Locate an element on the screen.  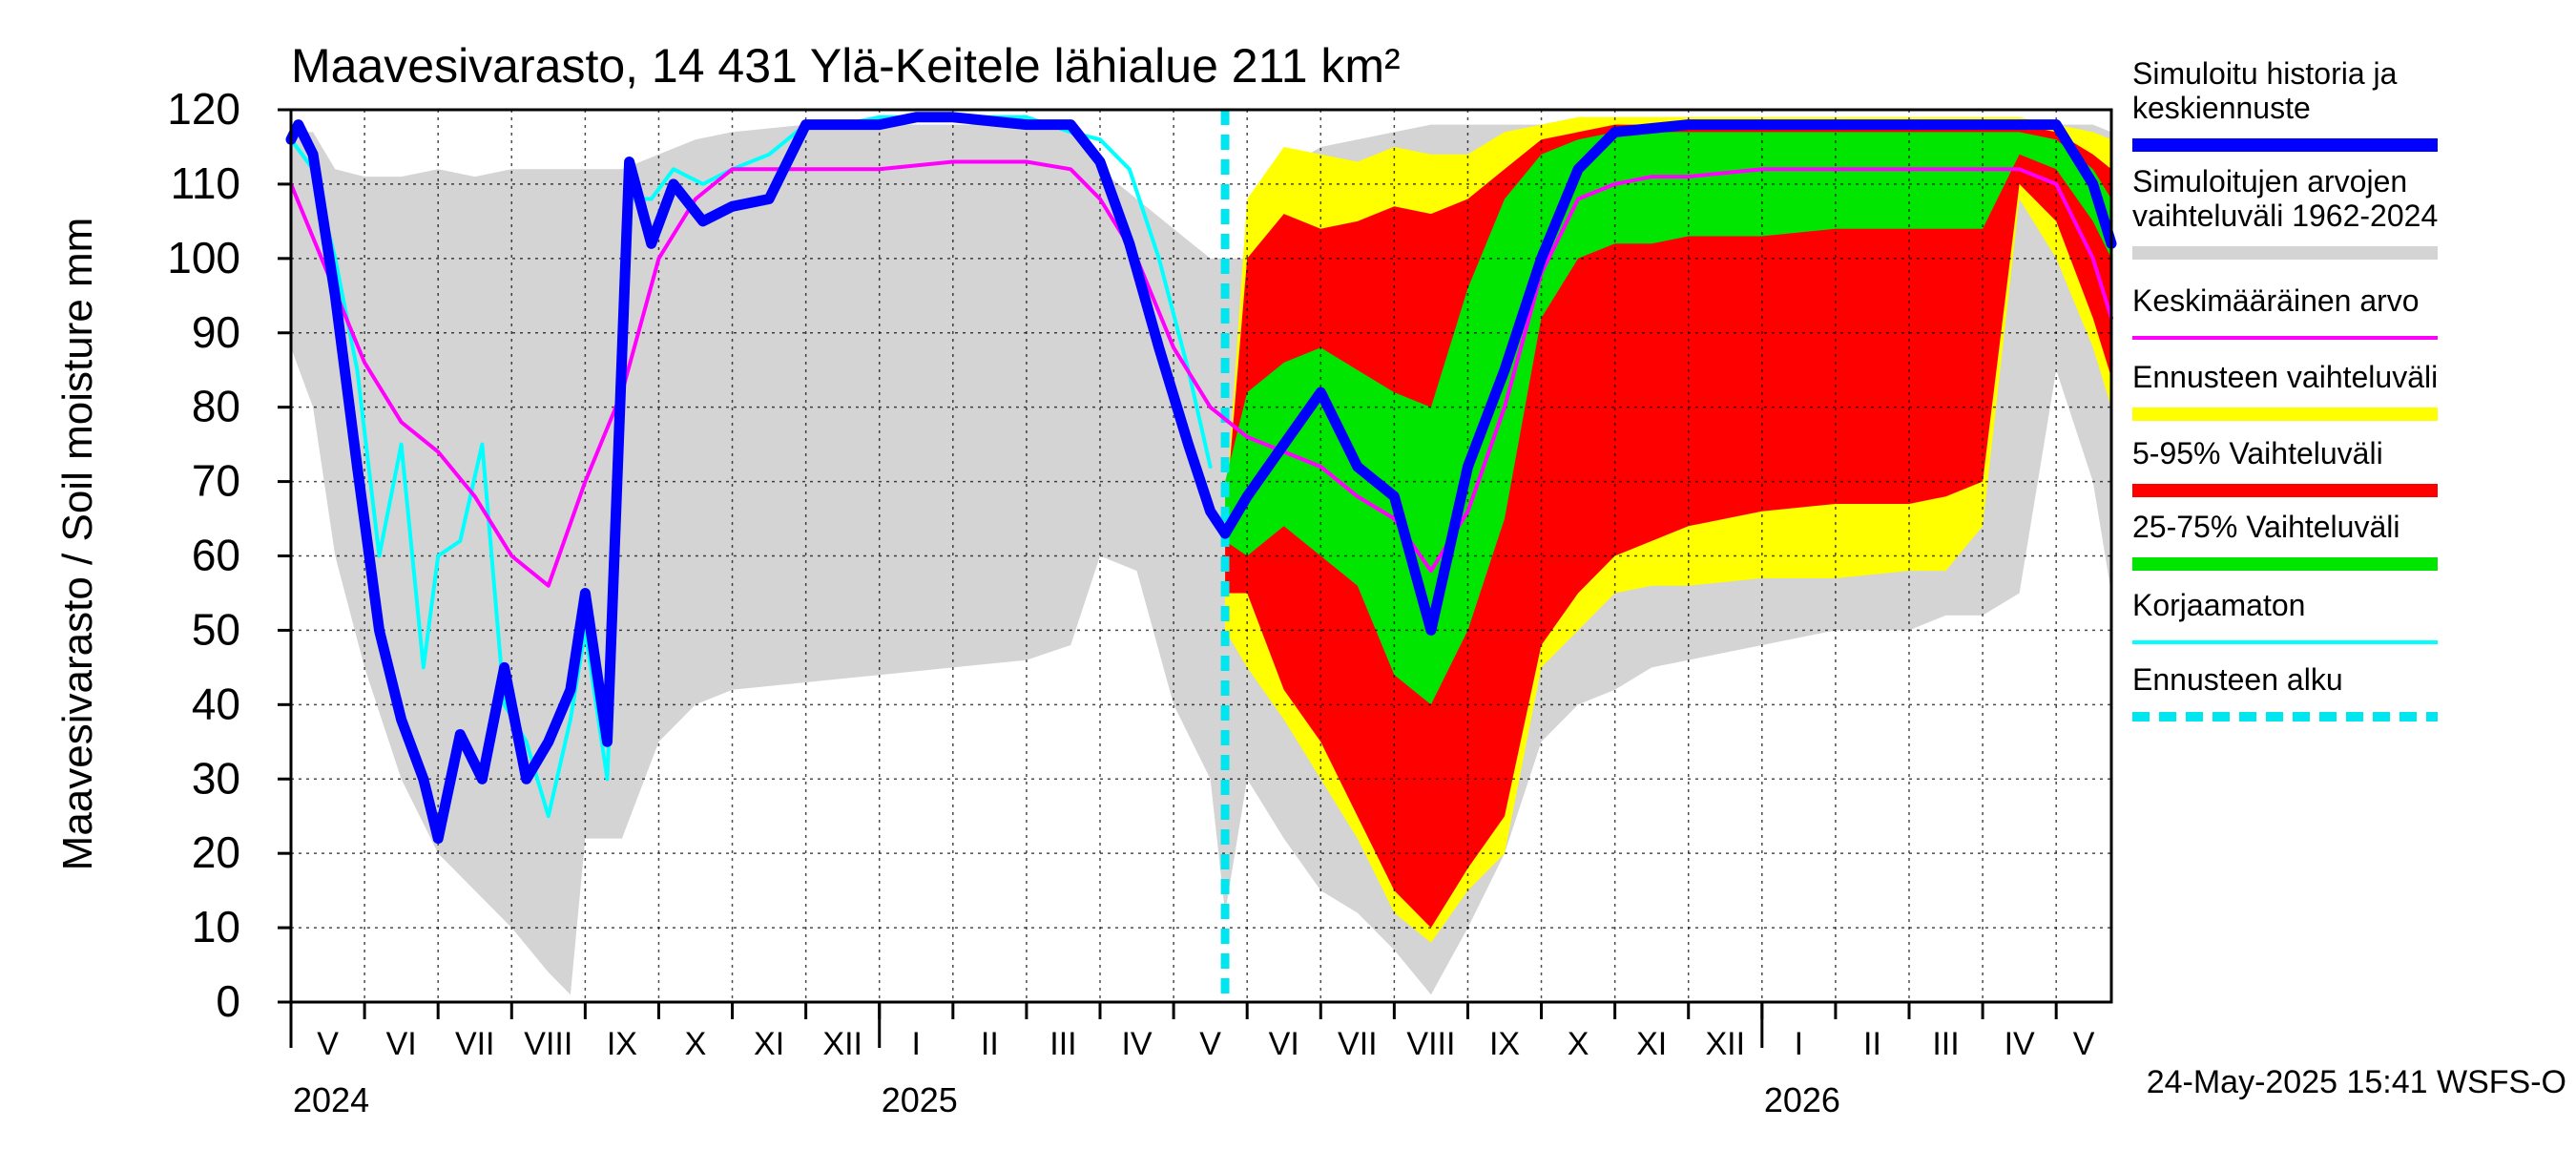
year-label: 2026 is located at coordinates (1802, 1099).